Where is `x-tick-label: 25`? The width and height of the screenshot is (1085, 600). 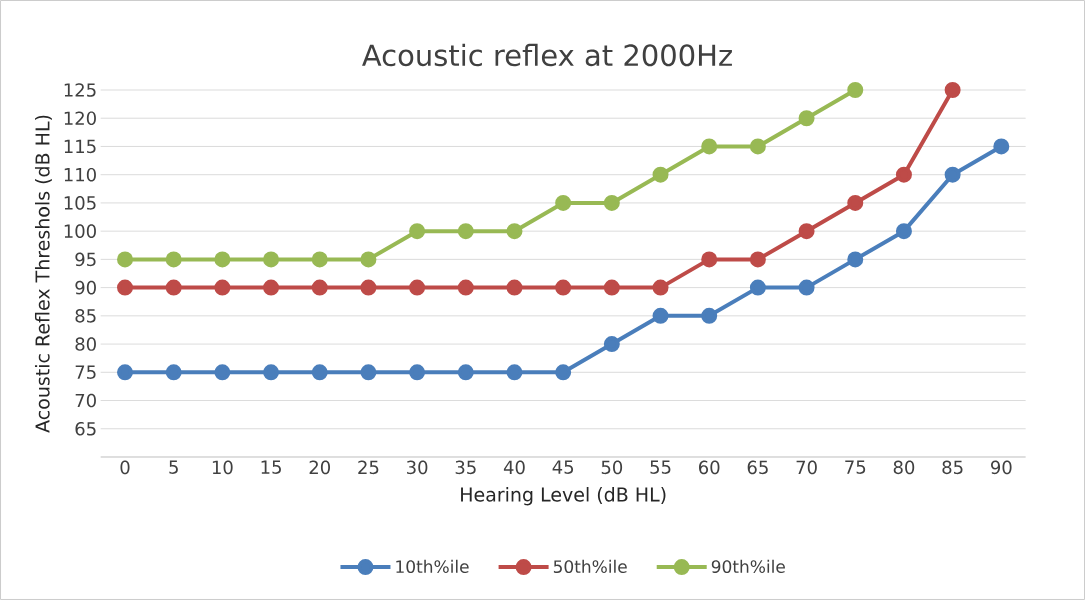 x-tick-label: 25 is located at coordinates (368, 467).